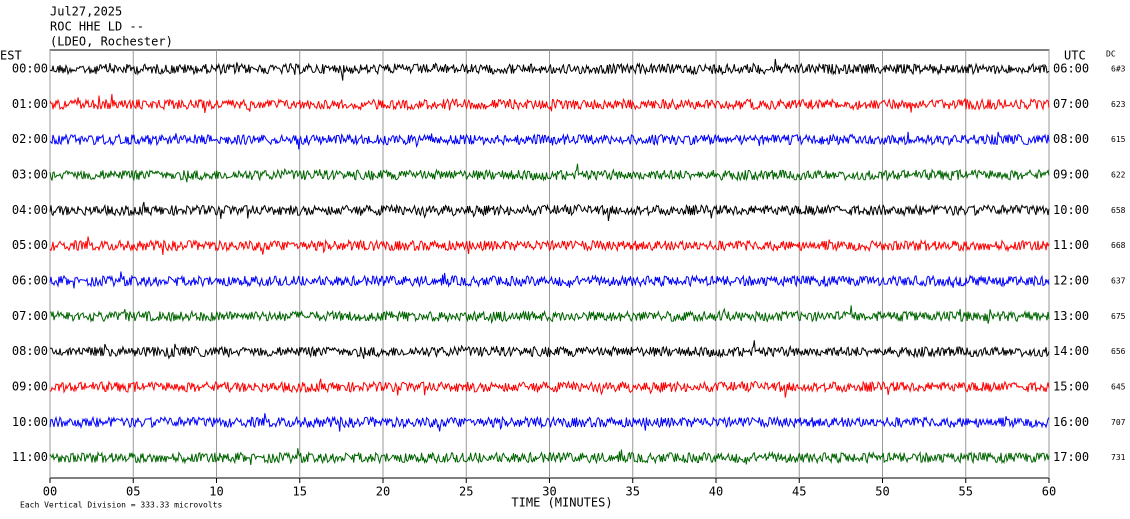 This screenshot has height=519, width=1130. Describe the element at coordinates (966, 492) in the screenshot. I see `x-tick-label: 55` at that location.